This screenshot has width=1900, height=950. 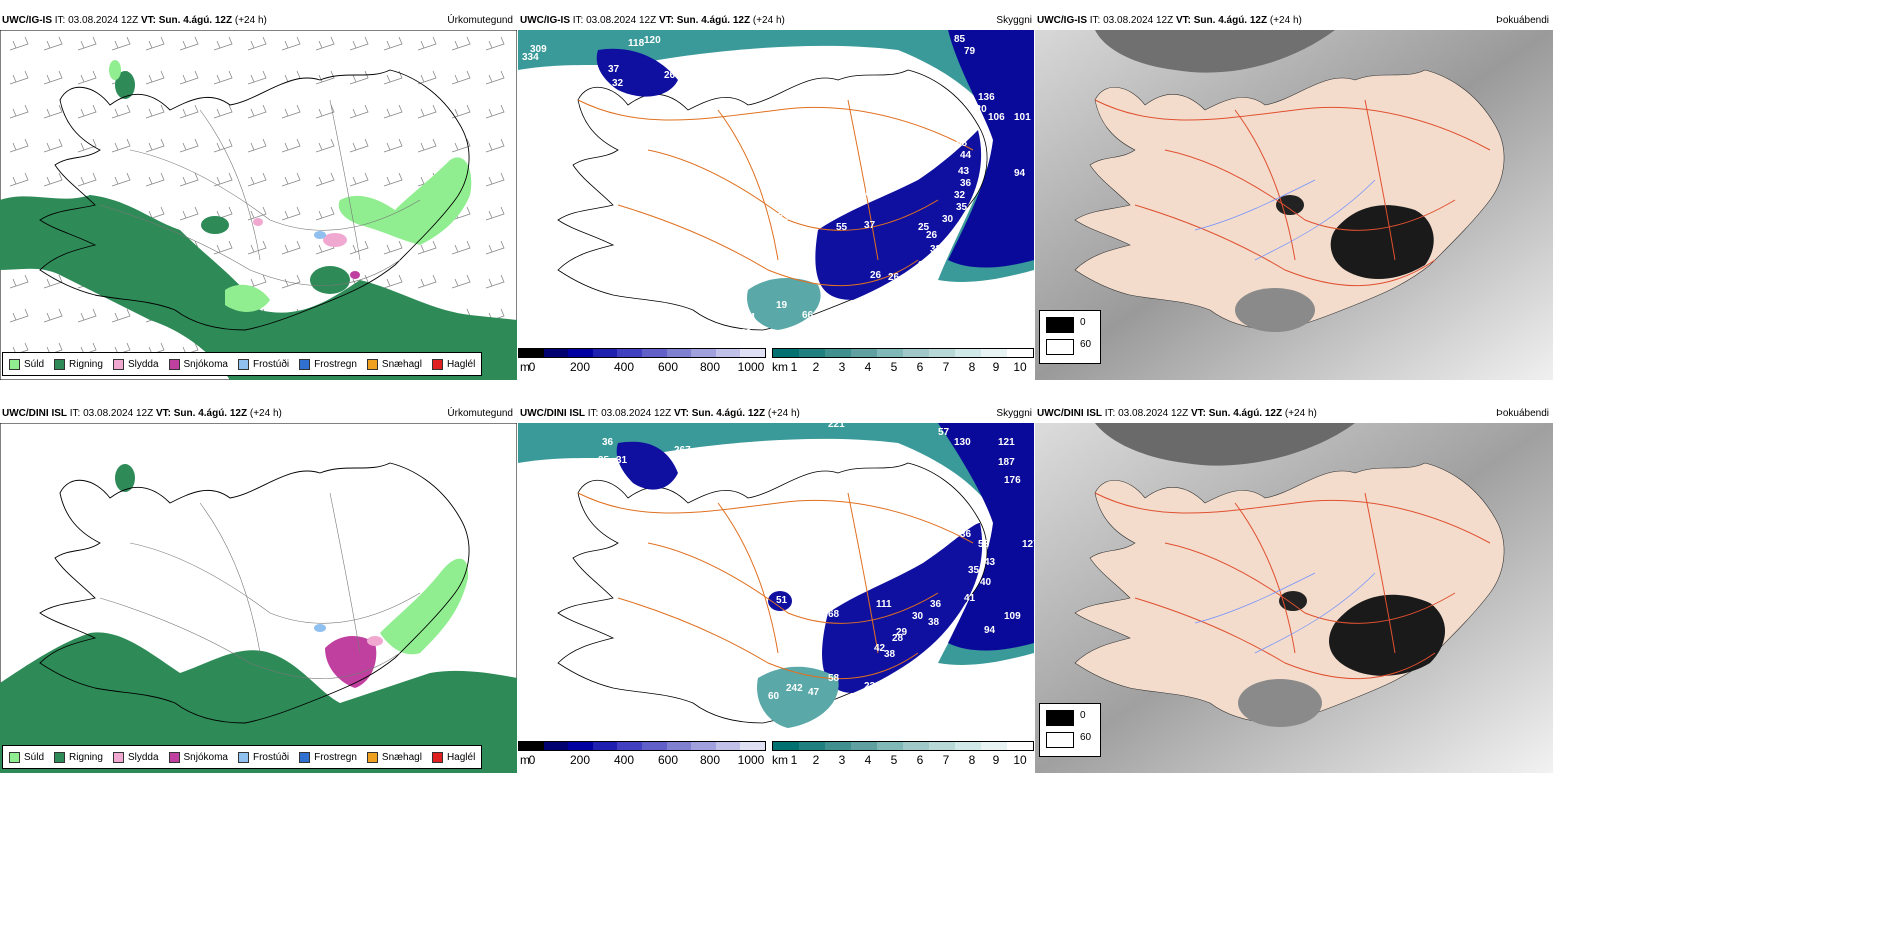 What do you see at coordinates (320, 235) in the screenshot?
I see `freezing-drizzle-area` at bounding box center [320, 235].